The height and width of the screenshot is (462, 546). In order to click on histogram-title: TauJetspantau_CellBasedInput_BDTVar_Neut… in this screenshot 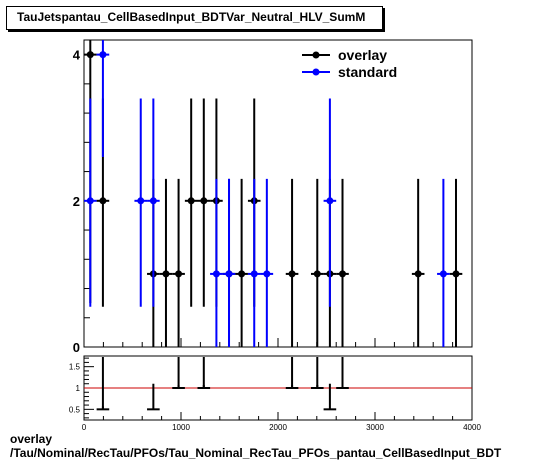, I will do `click(191, 17)`.